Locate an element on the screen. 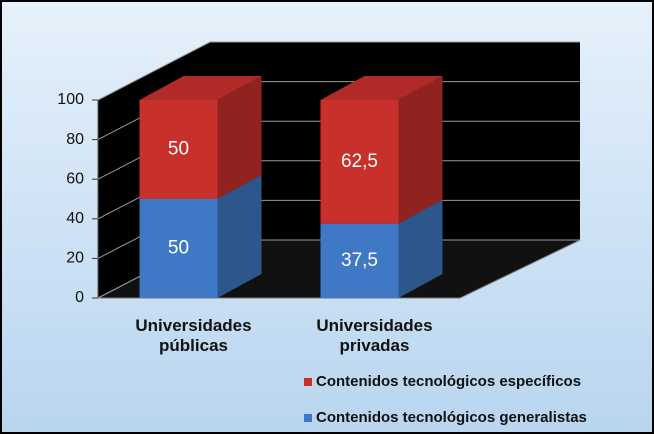 This screenshot has height=434, width=654. y-tick-label: 100 is located at coordinates (70, 99).